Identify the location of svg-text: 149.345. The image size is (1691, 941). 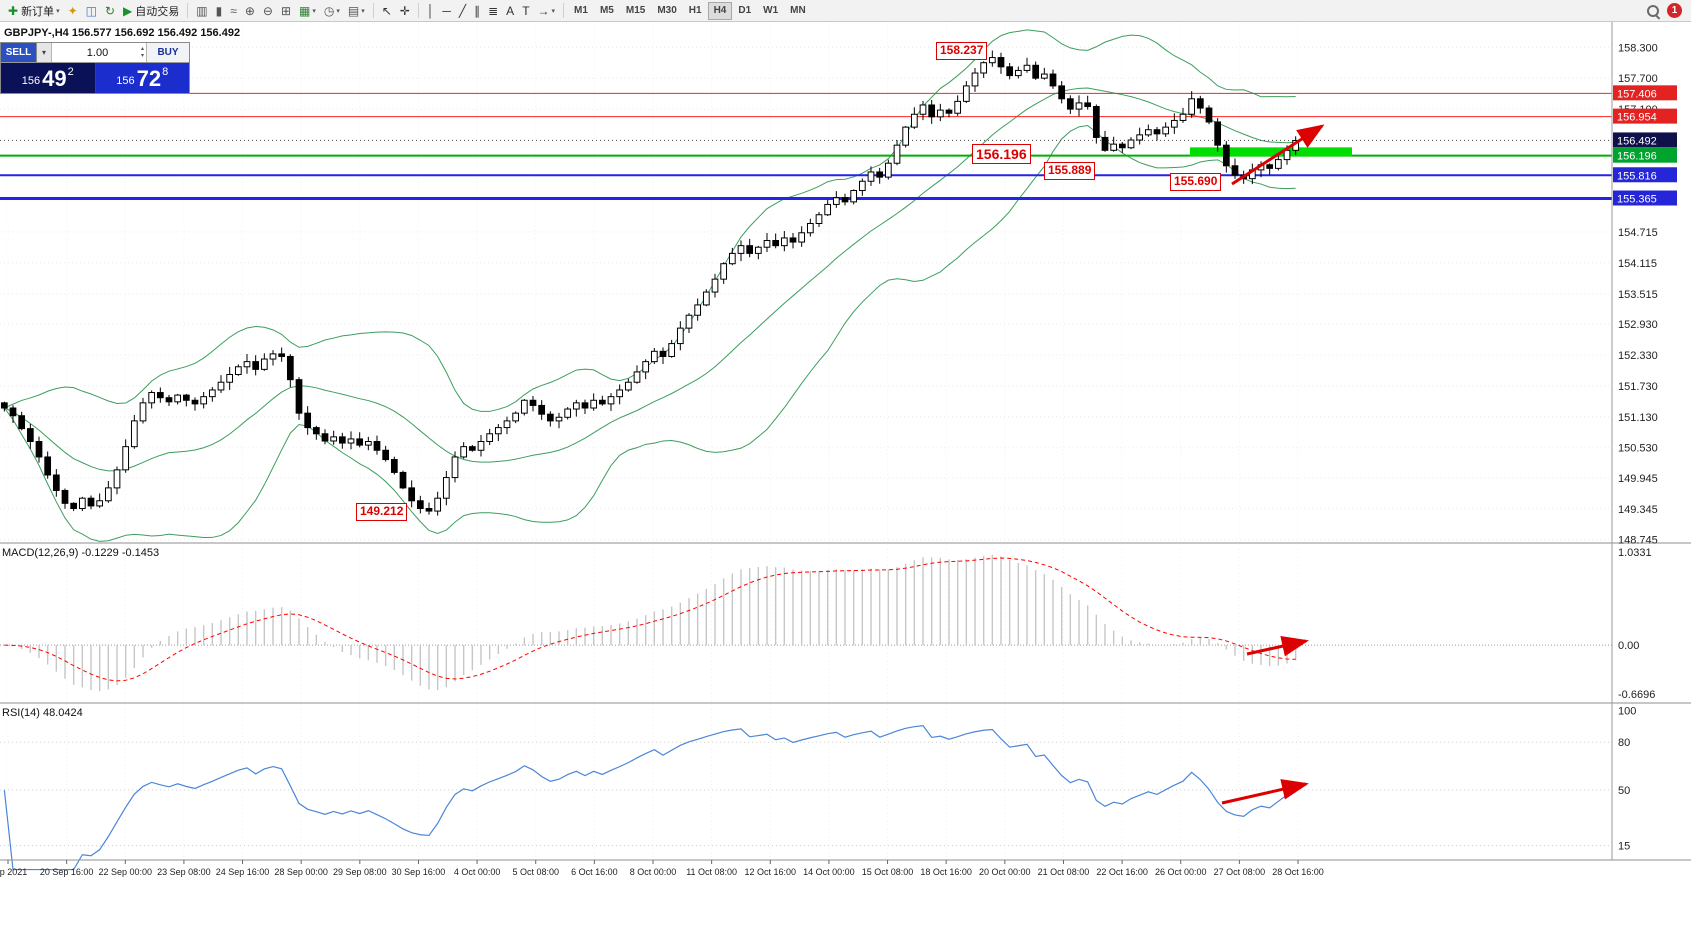
(1638, 510).